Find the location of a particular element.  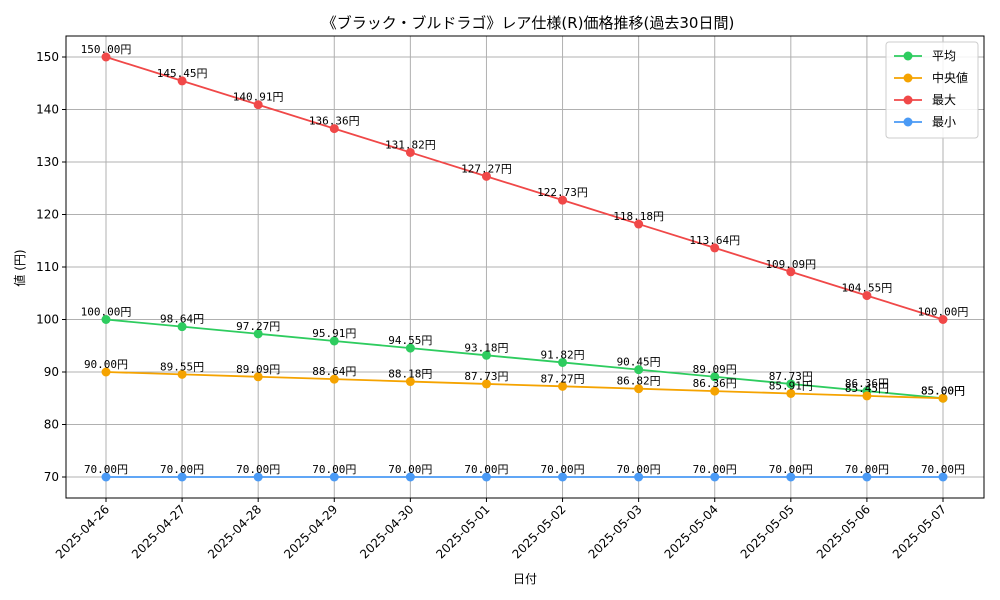

data-label: 89.55円 is located at coordinates (182, 366).